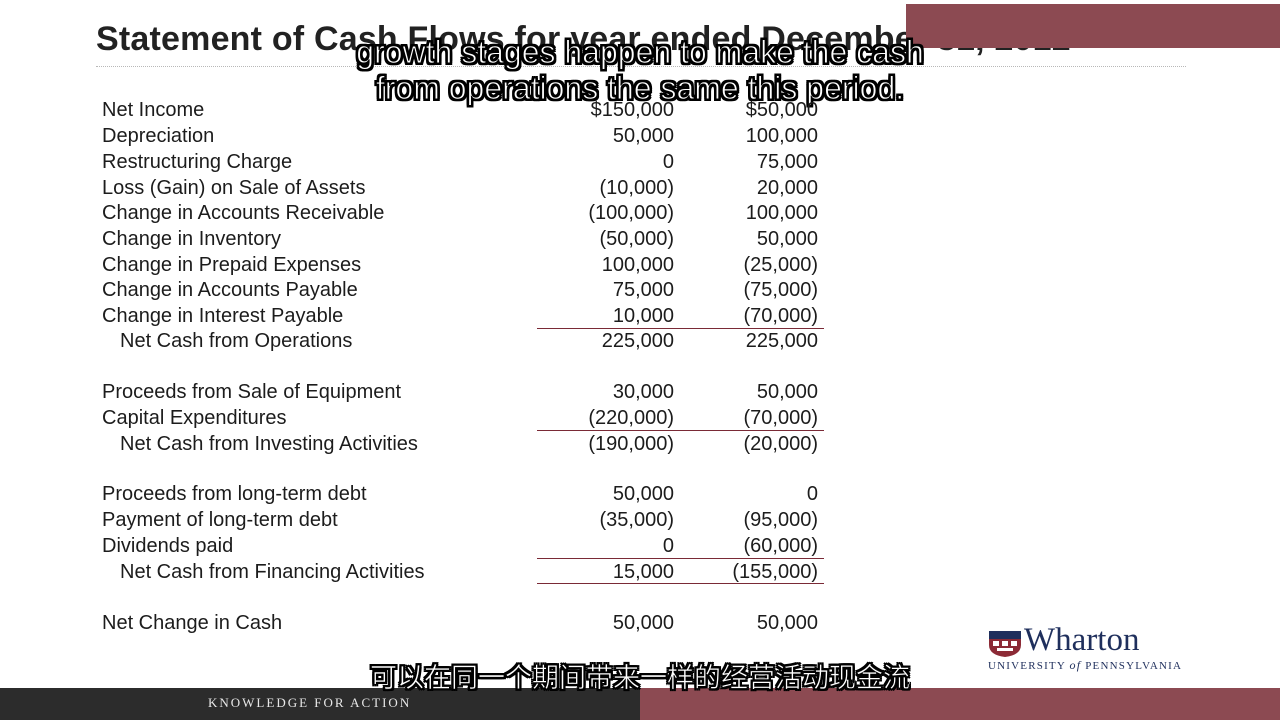 Image resolution: width=1280 pixels, height=720 pixels. Describe the element at coordinates (640, 52) in the screenshot. I see `subtitle-english-line1: growth stages happen to make the cash` at that location.